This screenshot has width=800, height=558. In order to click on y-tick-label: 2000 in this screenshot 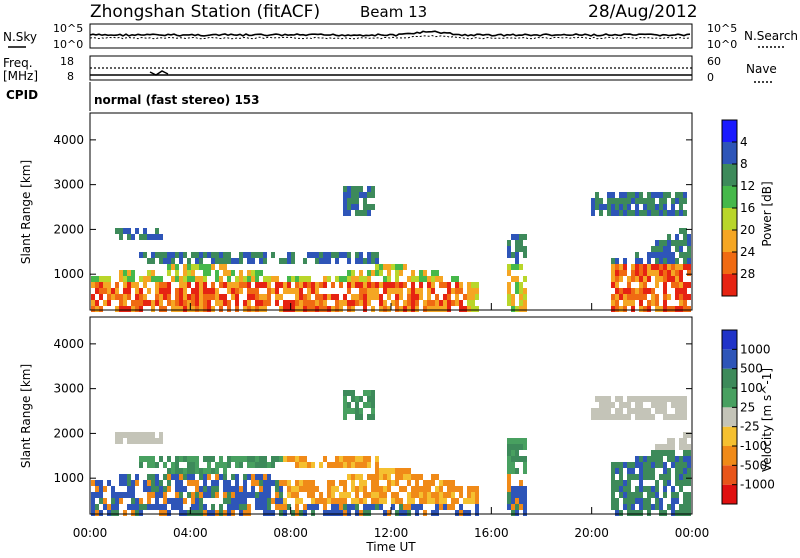, I will do `click(68, 229)`.